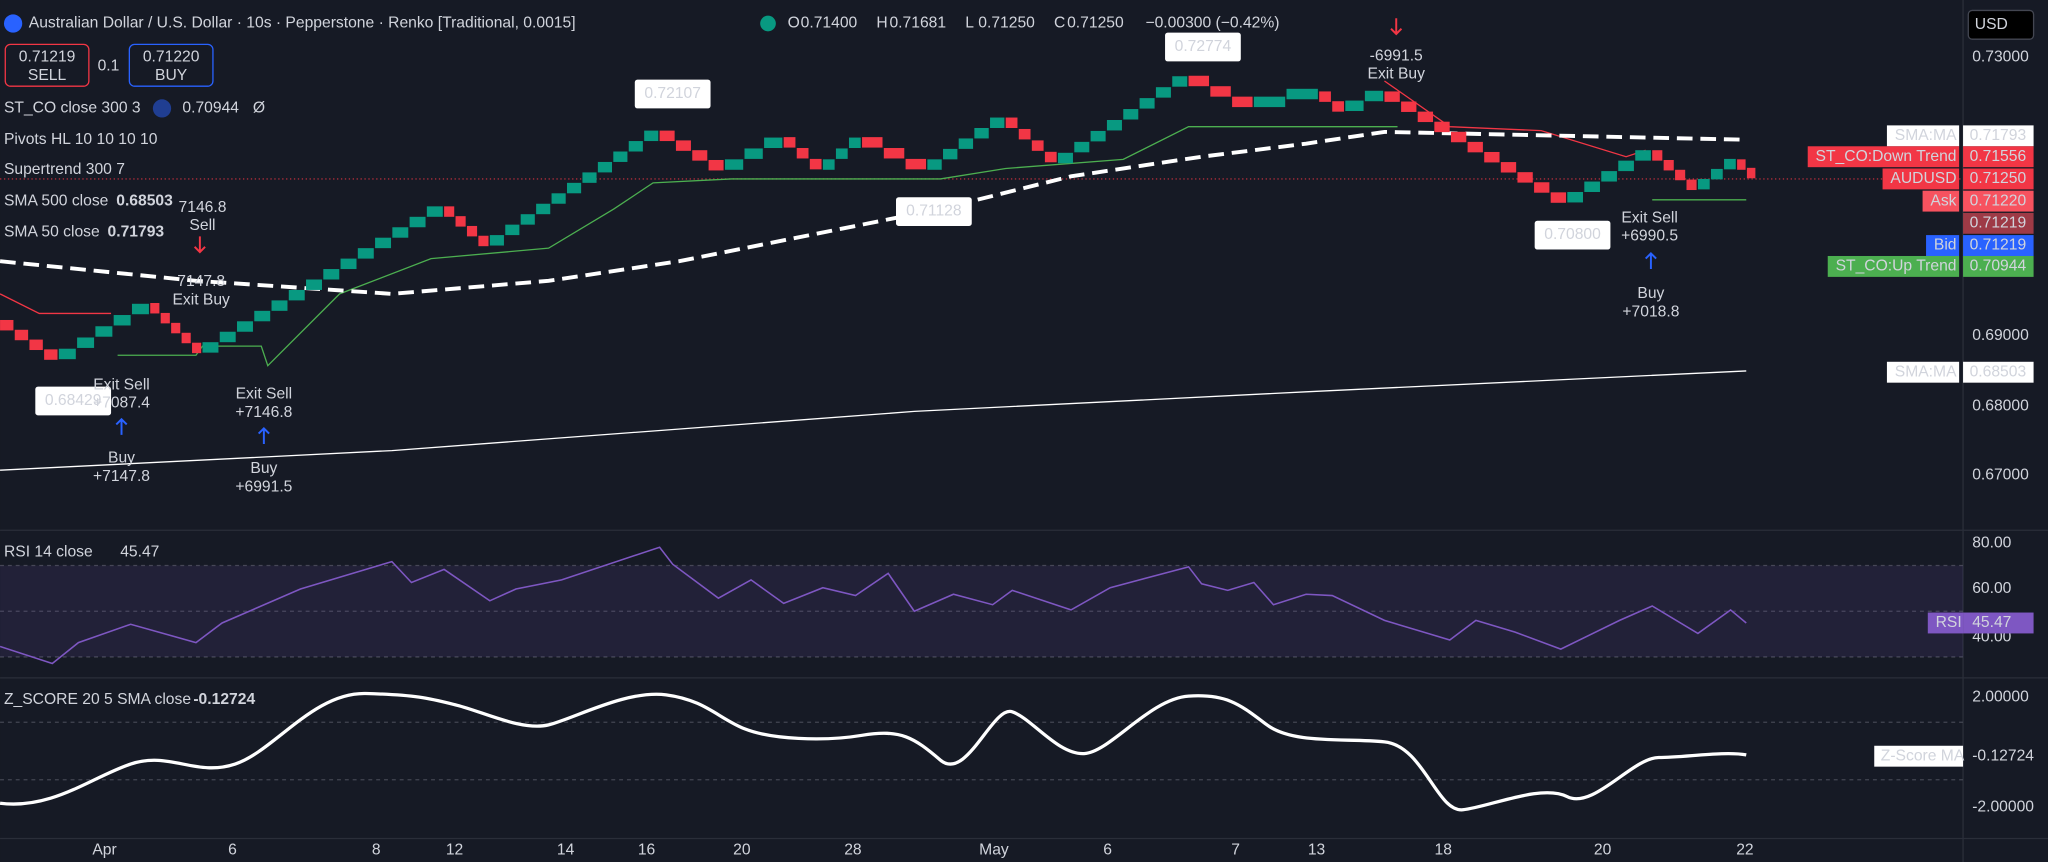 This screenshot has height=862, width=2048. I want to click on price-change: −0.00300 (−0.42%), so click(1212, 23).